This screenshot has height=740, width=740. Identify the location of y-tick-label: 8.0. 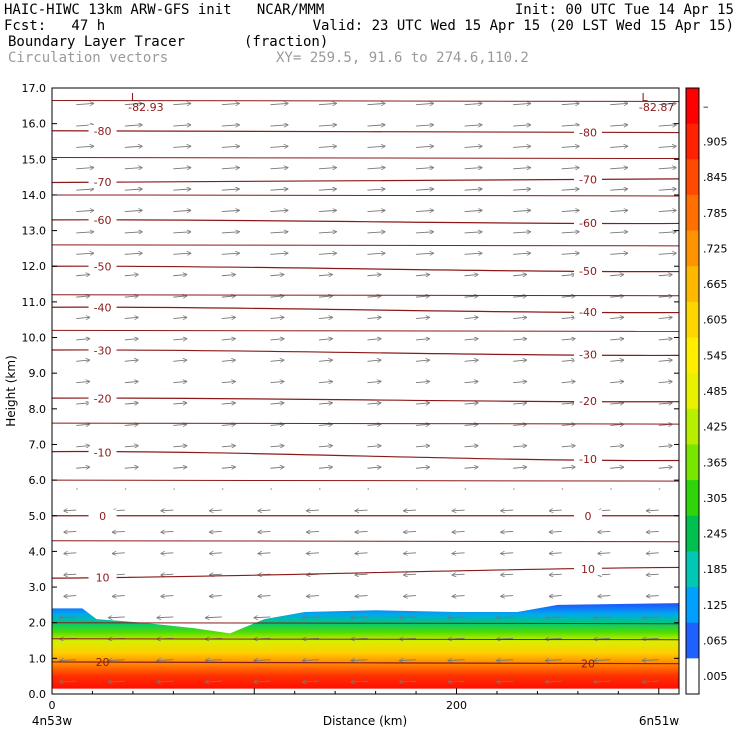
(38, 409).